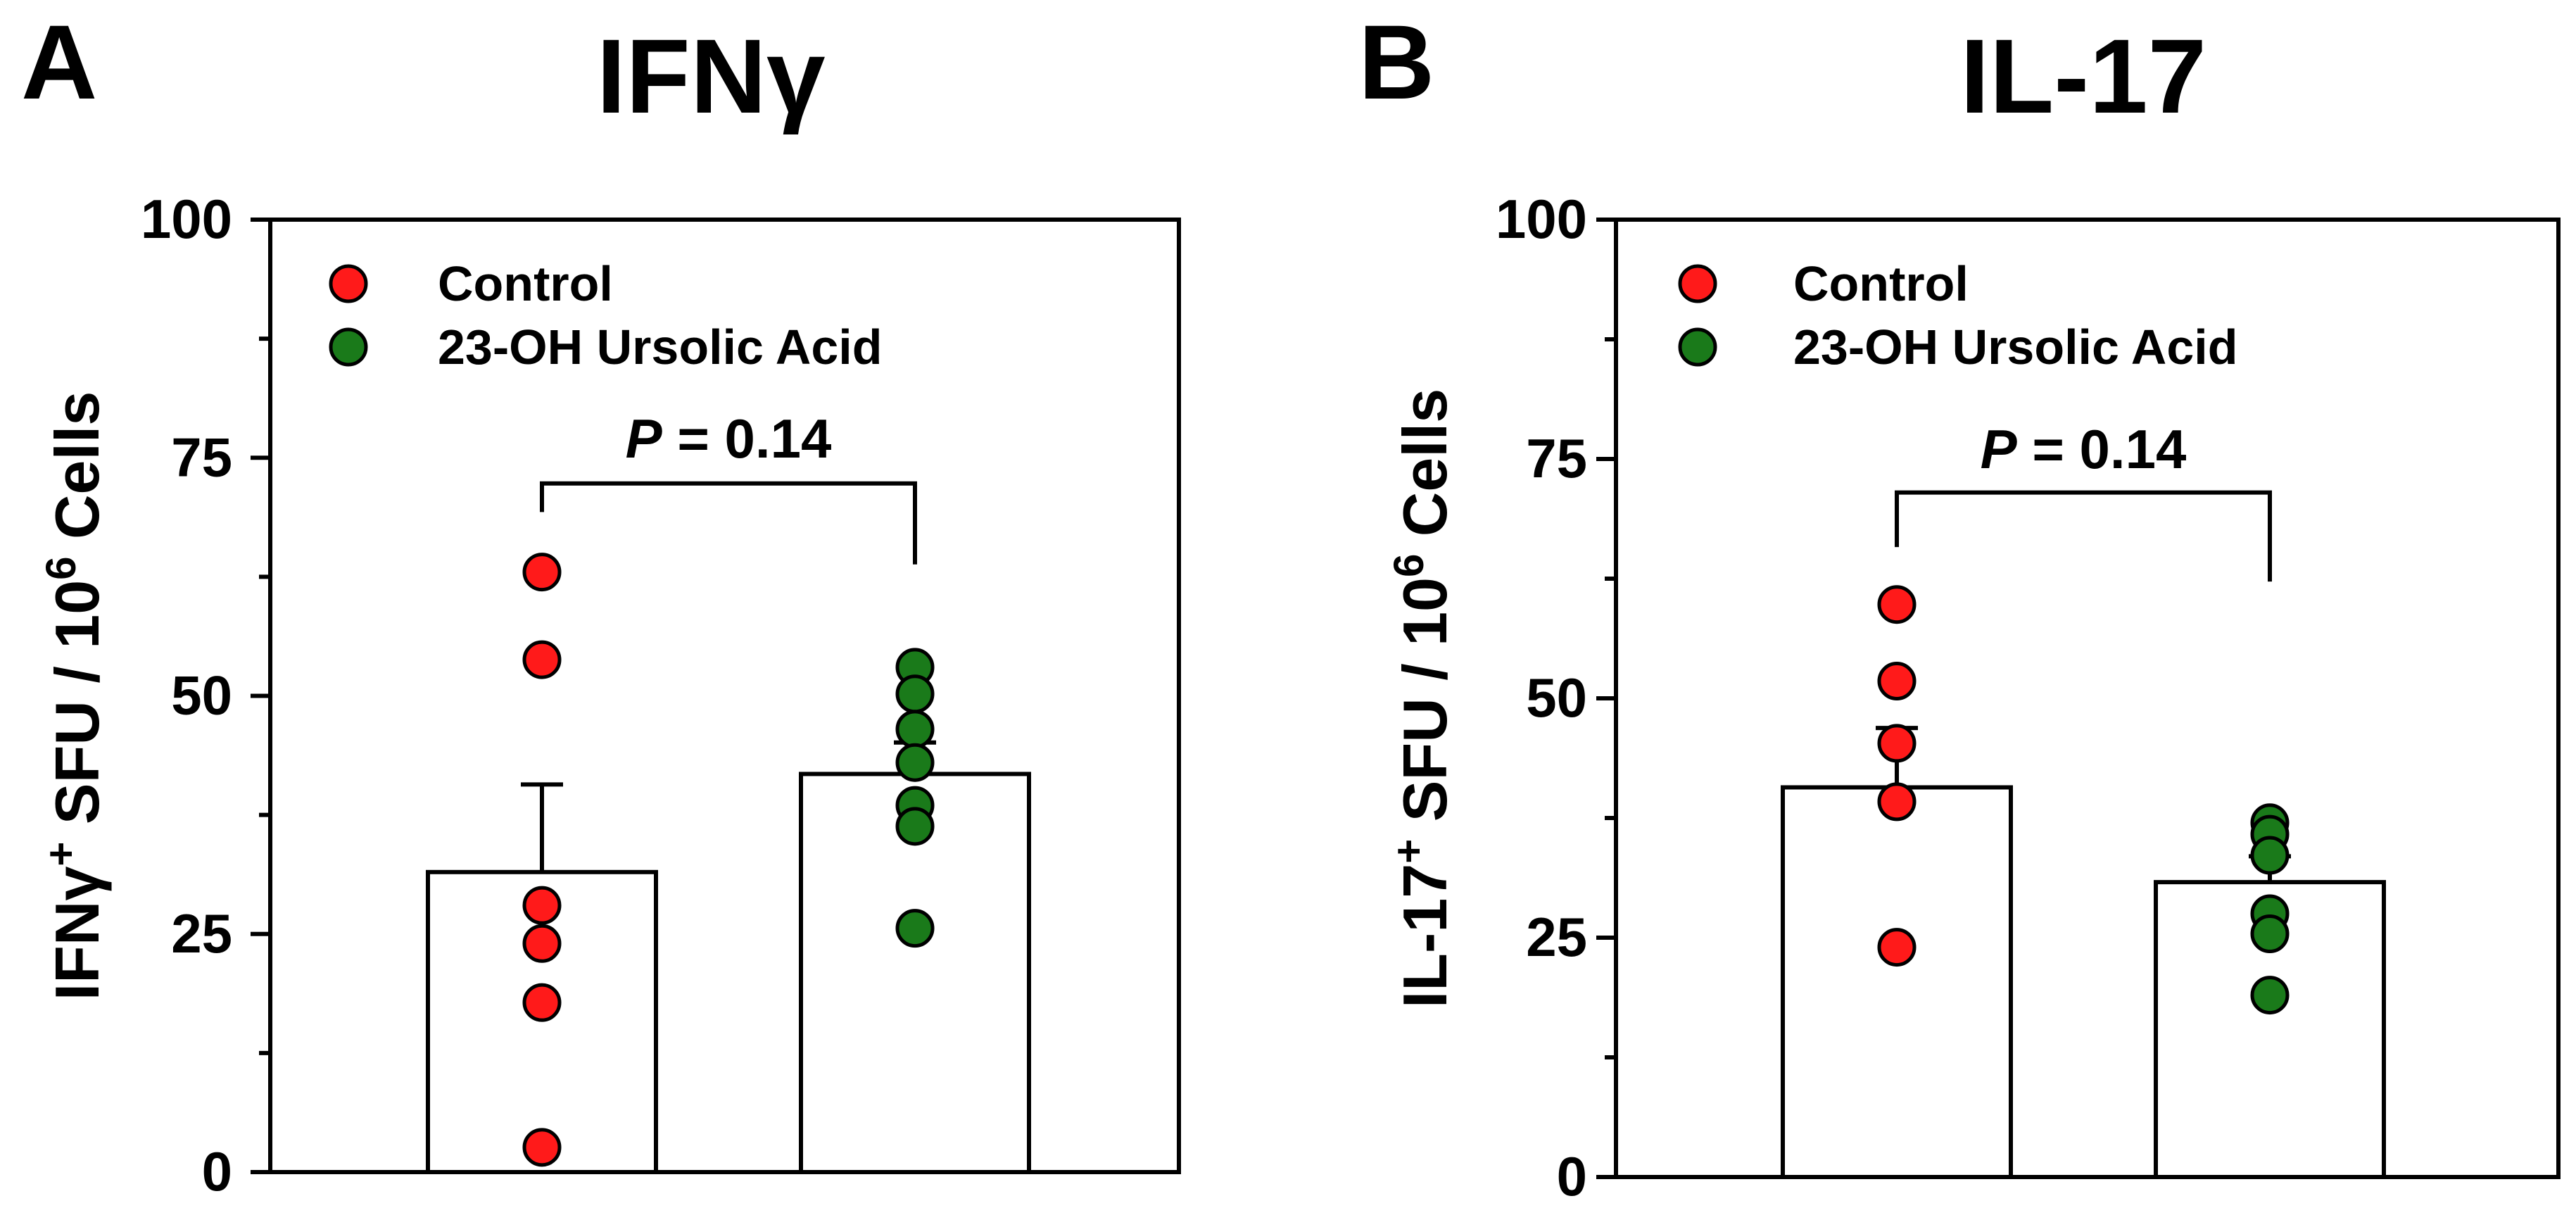 This screenshot has height=1227, width=2576. Describe the element at coordinates (1897, 982) in the screenshot. I see `bar` at that location.